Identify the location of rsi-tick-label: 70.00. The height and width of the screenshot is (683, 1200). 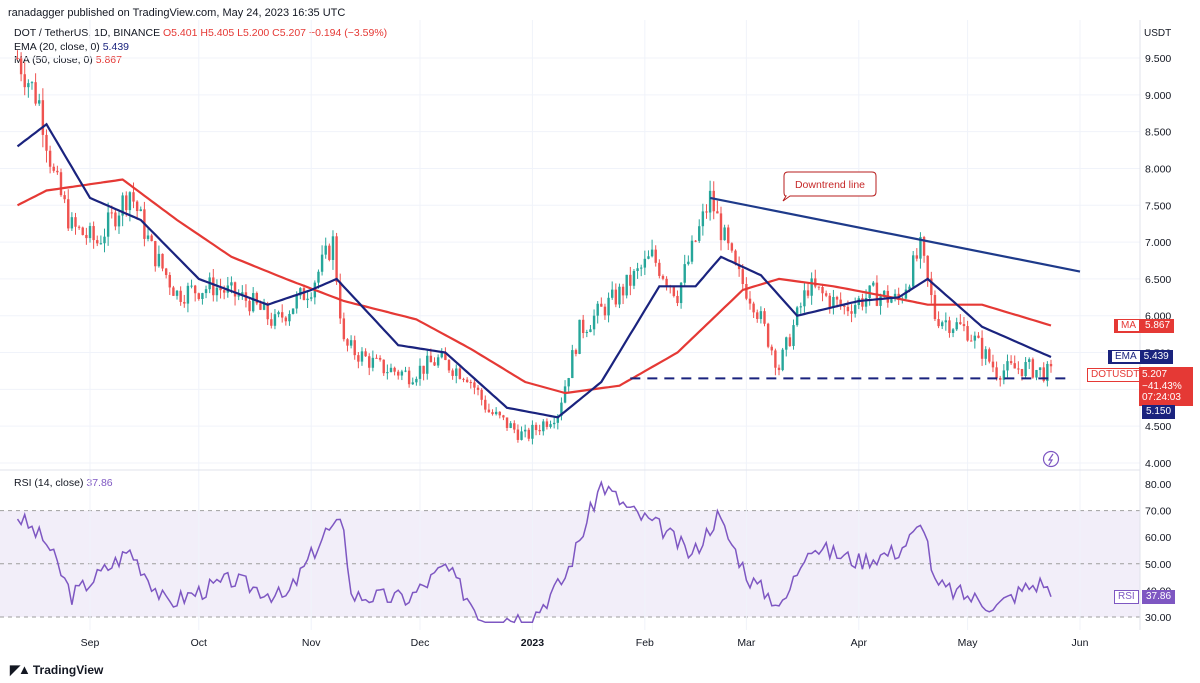
(1158, 512).